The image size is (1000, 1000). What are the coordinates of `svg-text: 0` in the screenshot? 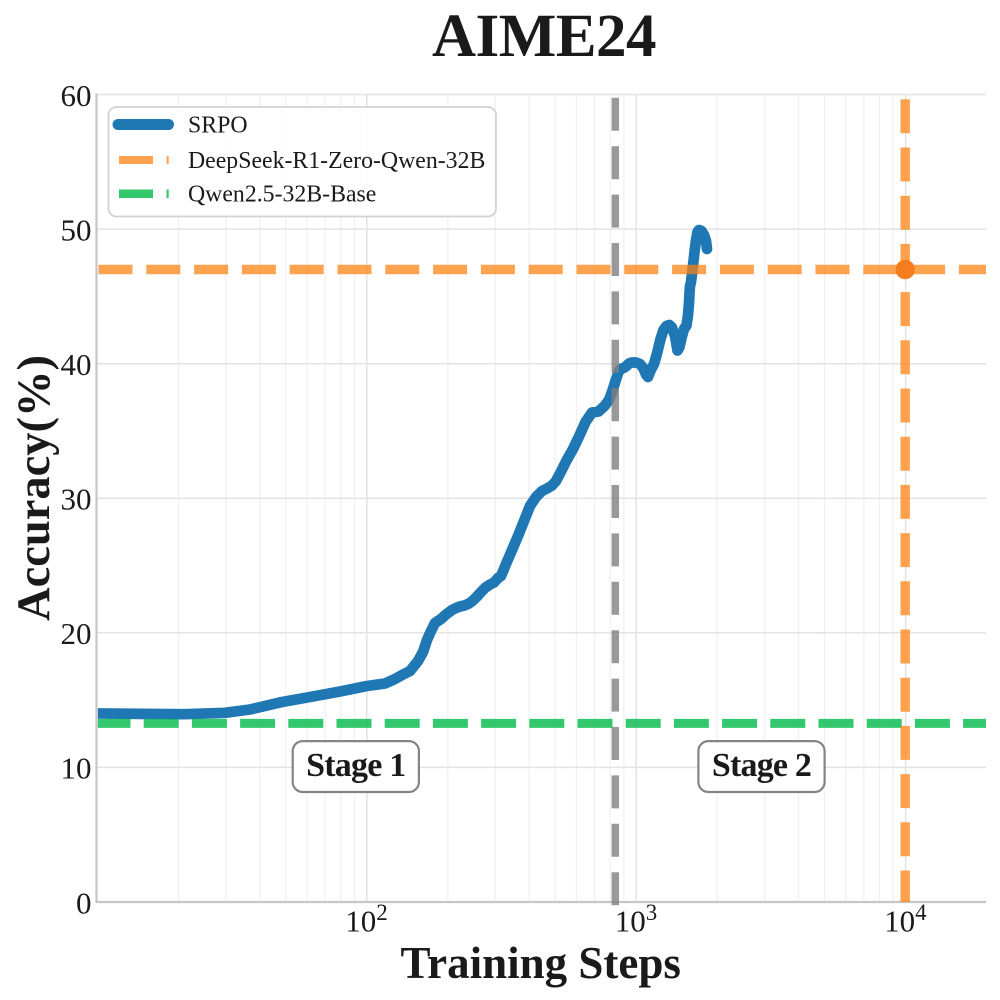 It's located at (84, 902).